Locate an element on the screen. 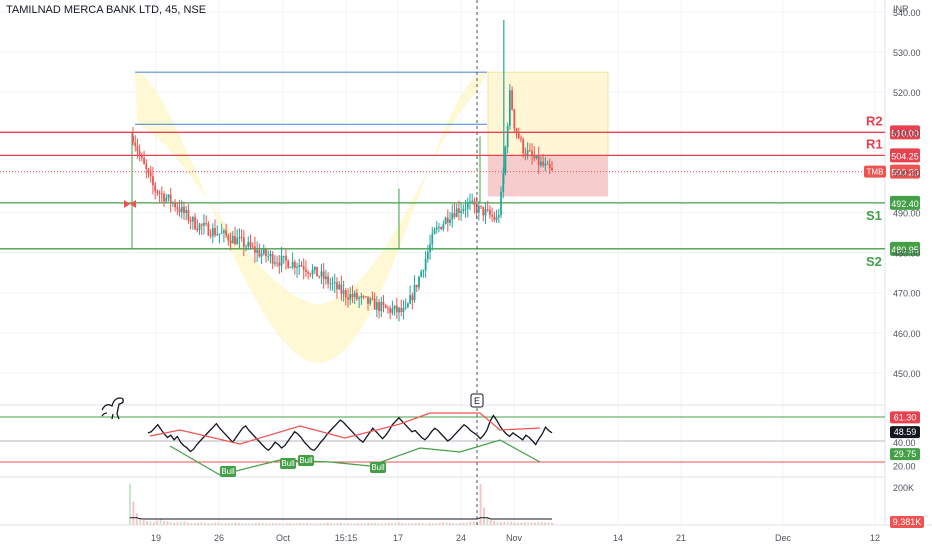  rsi-bear-divergence is located at coordinates (345, 428).